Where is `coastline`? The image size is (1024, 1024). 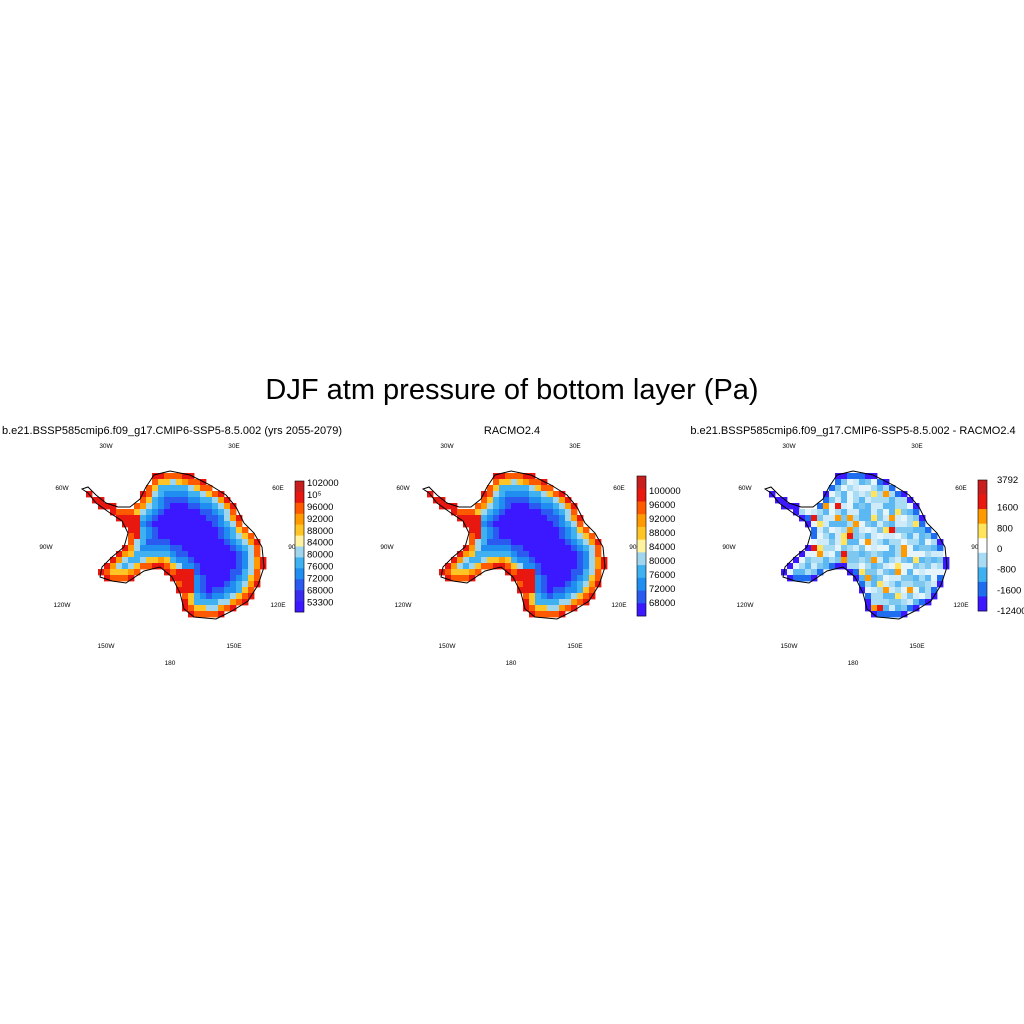
coastline is located at coordinates (172, 545).